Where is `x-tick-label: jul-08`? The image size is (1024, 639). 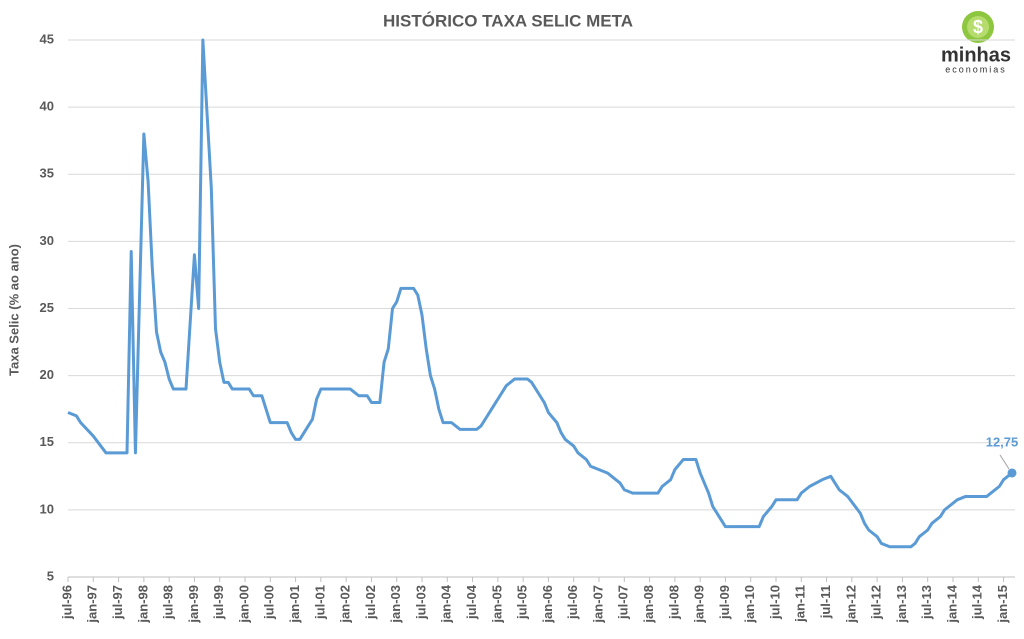 x-tick-label: jul-08 is located at coordinates (673, 602).